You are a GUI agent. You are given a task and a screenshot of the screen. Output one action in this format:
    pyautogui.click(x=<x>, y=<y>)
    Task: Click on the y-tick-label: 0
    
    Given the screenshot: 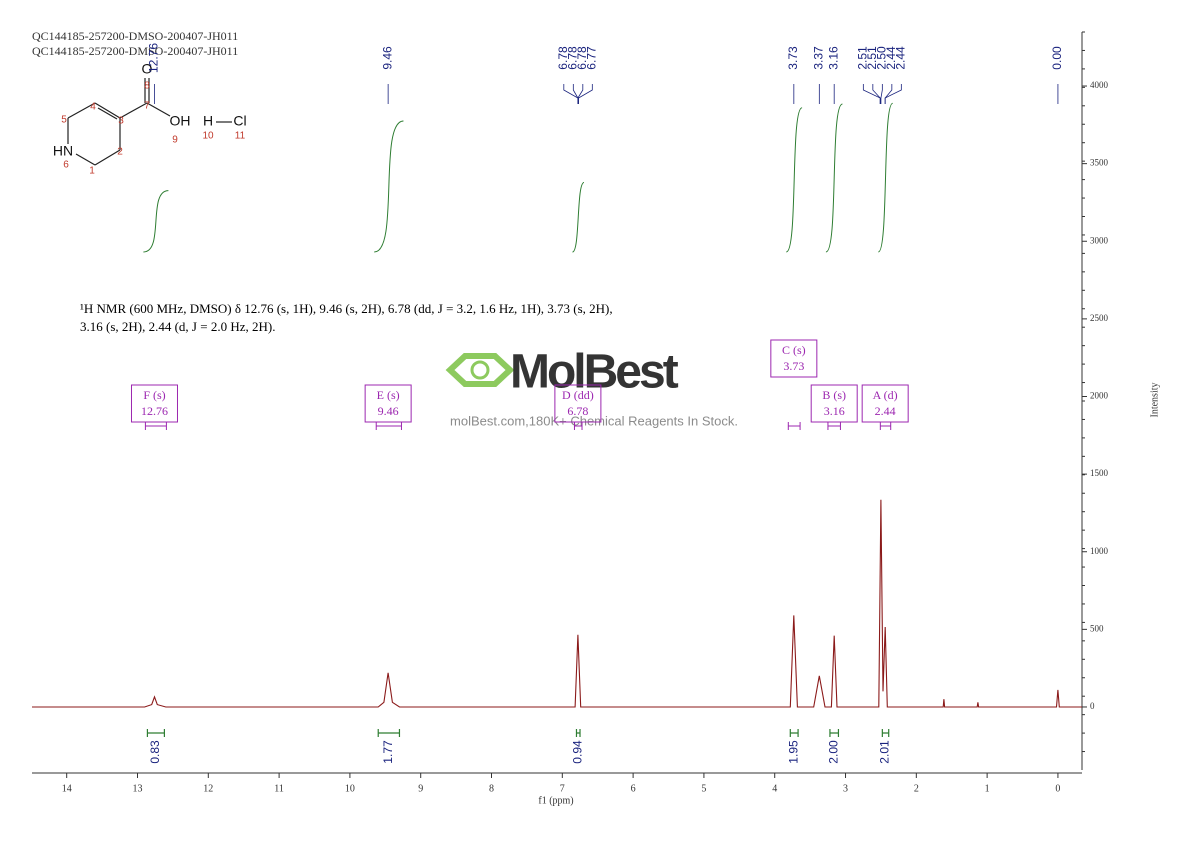 What is the action you would take?
    pyautogui.click(x=1092, y=706)
    